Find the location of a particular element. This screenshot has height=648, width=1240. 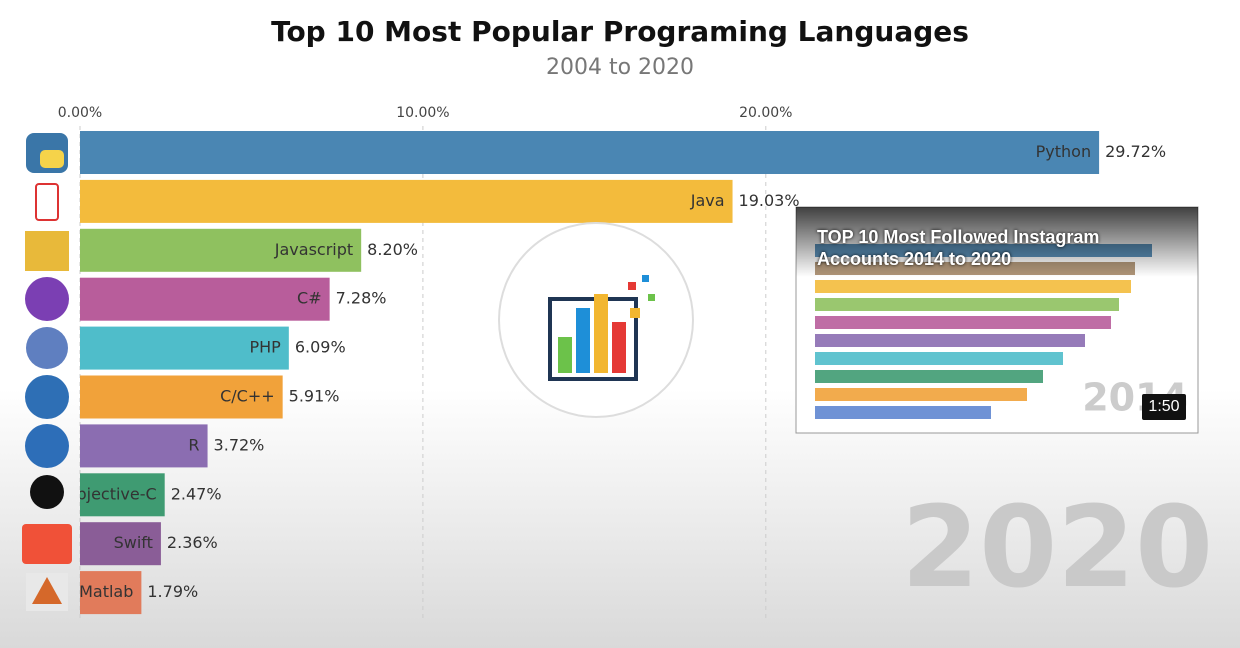

bar-group: PHP is located at coordinates (184, 348).